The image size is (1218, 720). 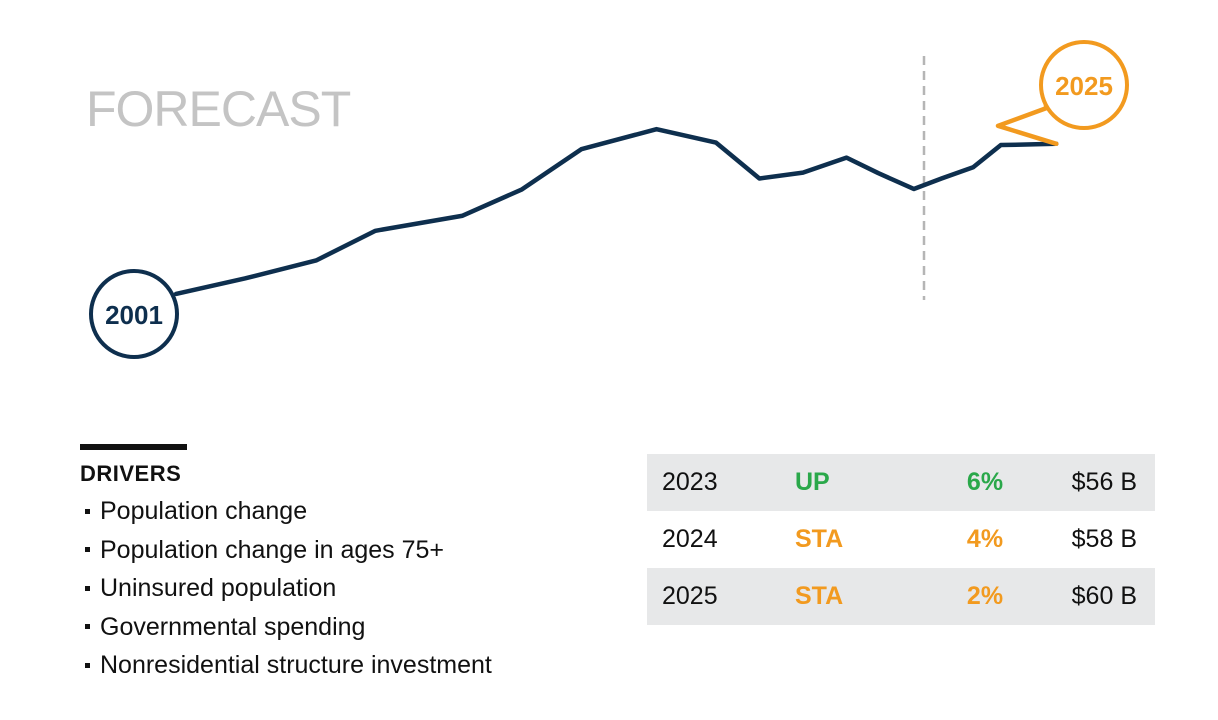 What do you see at coordinates (272, 549) in the screenshot?
I see `driver-item-label: Population change in ages 75+` at bounding box center [272, 549].